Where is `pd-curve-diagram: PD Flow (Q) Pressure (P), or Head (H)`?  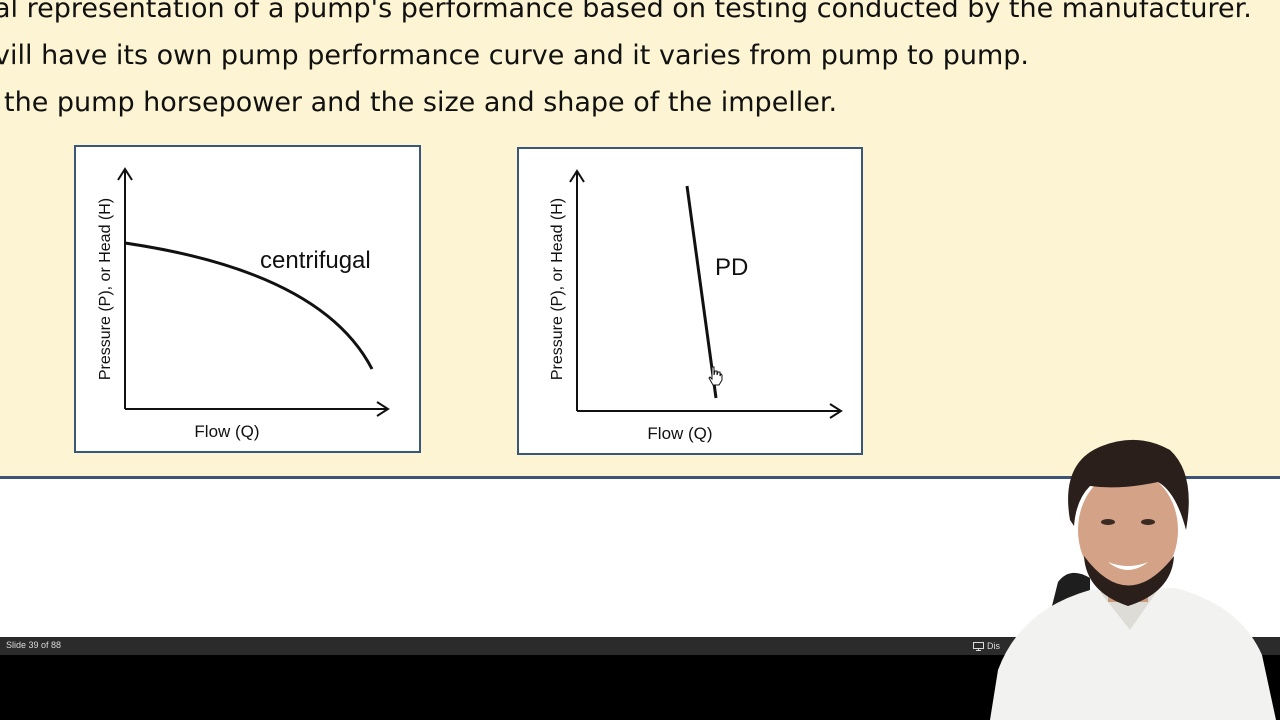 pd-curve-diagram: PD Flow (Q) Pressure (P), or Head (H) is located at coordinates (690, 301).